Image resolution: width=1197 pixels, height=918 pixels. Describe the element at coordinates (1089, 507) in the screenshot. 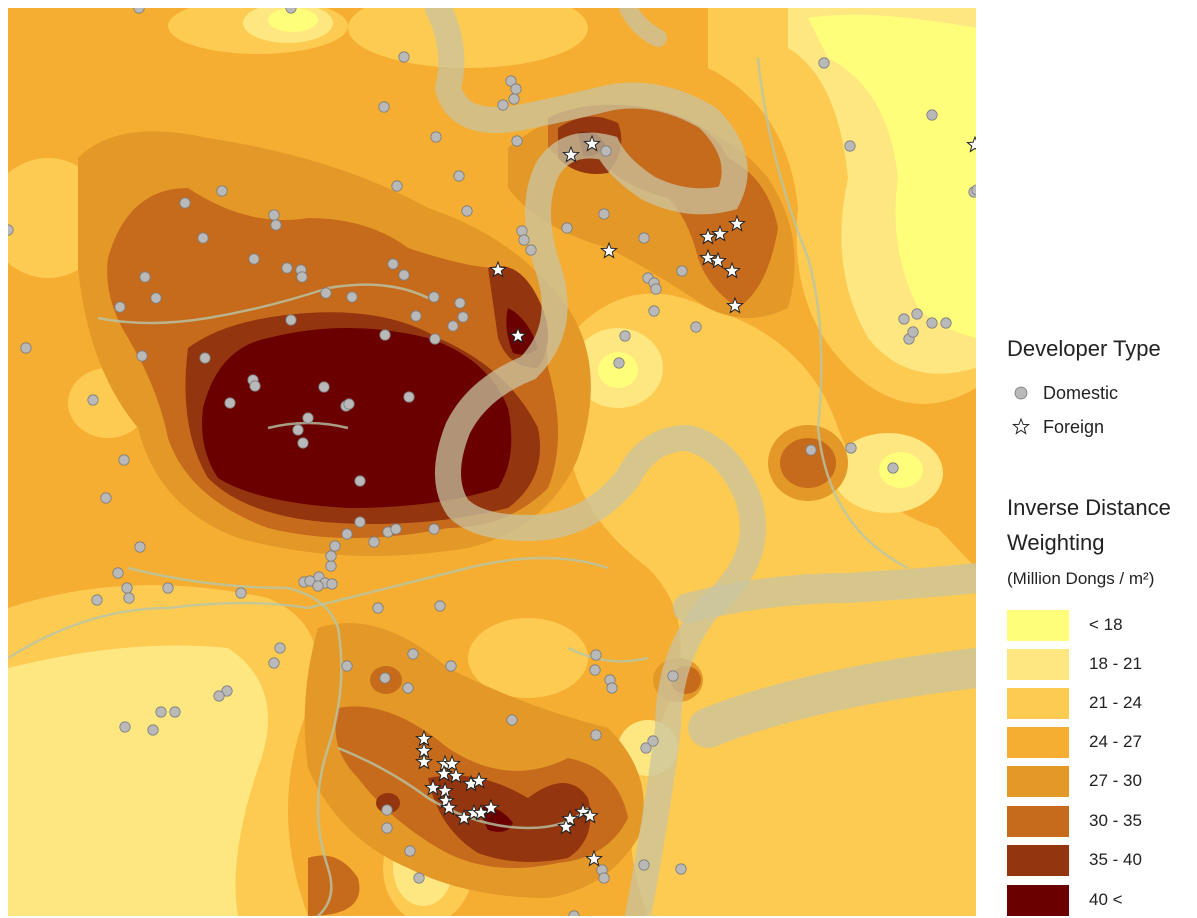

I see `idw-title-line1: Inverse Distance` at that location.